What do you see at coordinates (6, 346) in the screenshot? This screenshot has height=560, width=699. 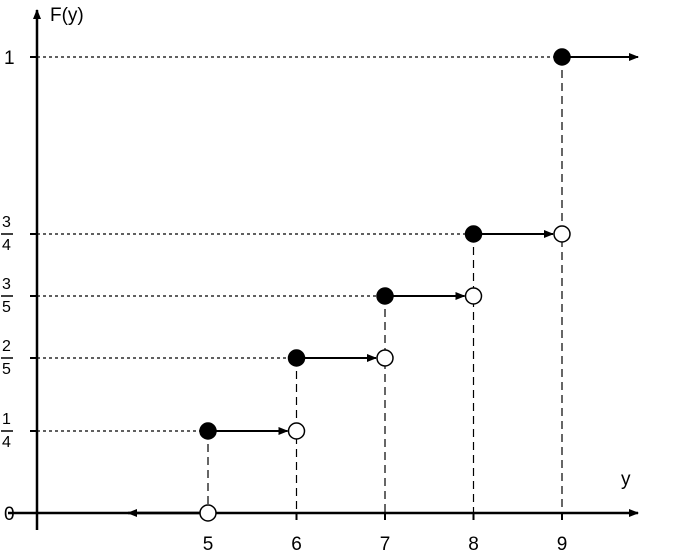 I see `y-tick-label-numerator: 2` at bounding box center [6, 346].